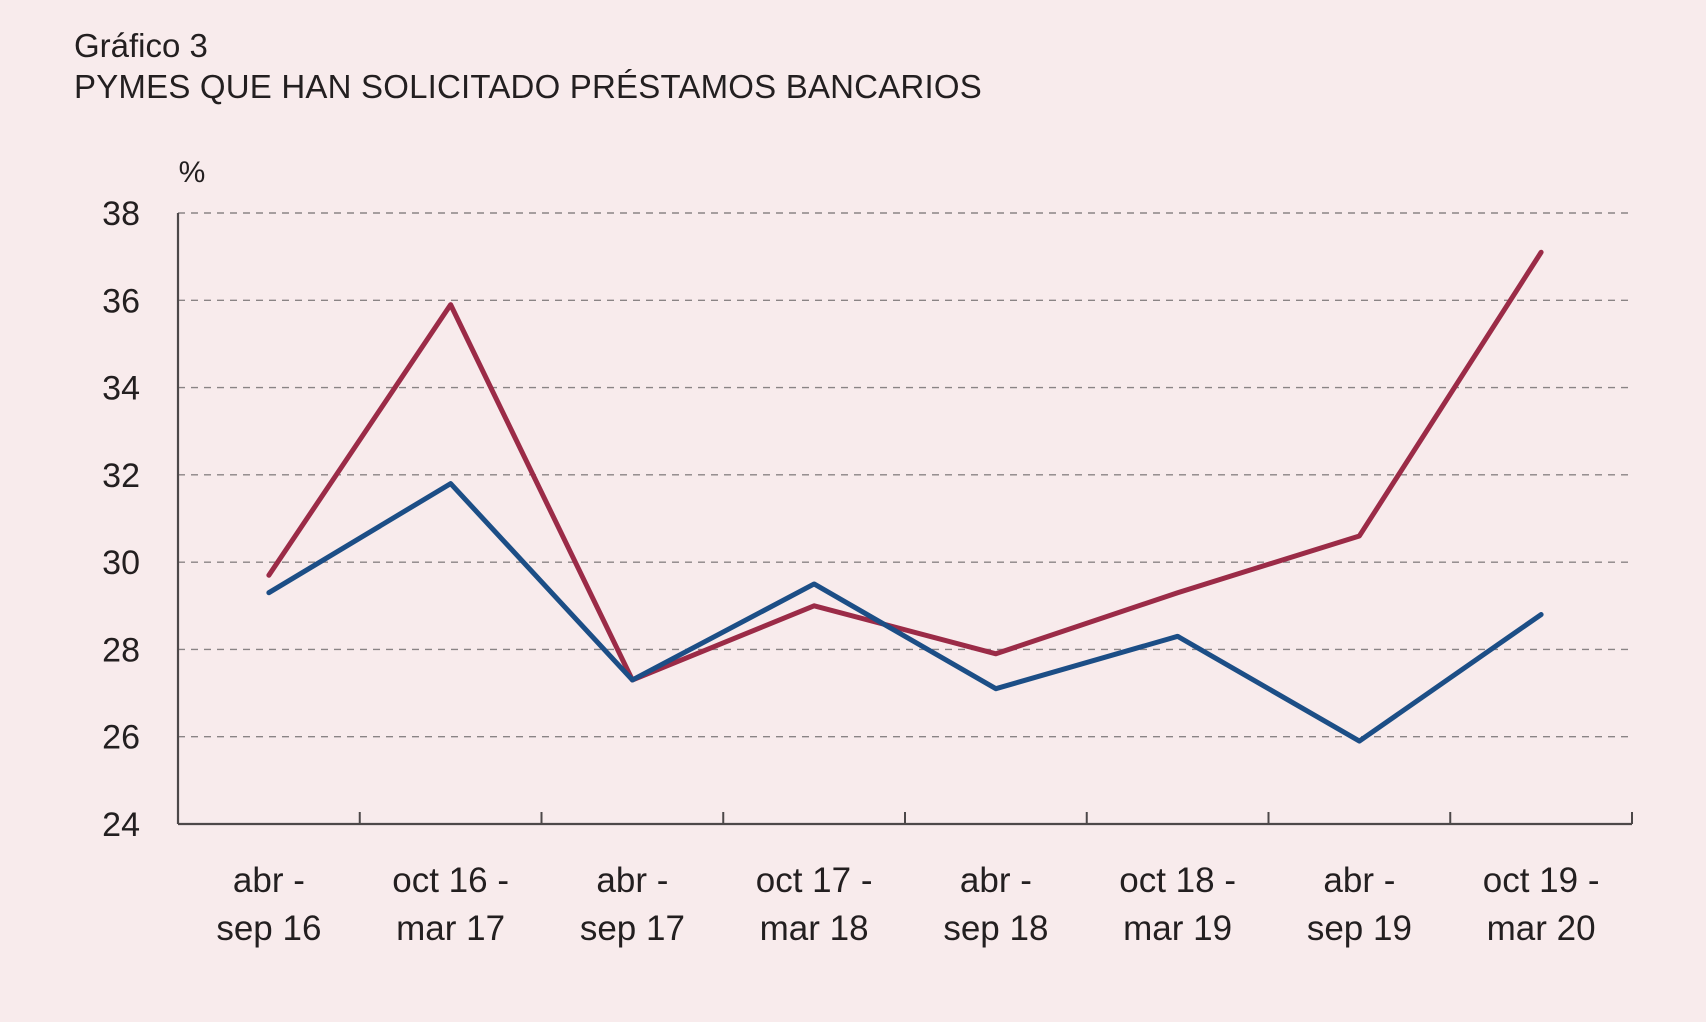  I want to click on x-tick-label: sep 16, so click(268, 928).